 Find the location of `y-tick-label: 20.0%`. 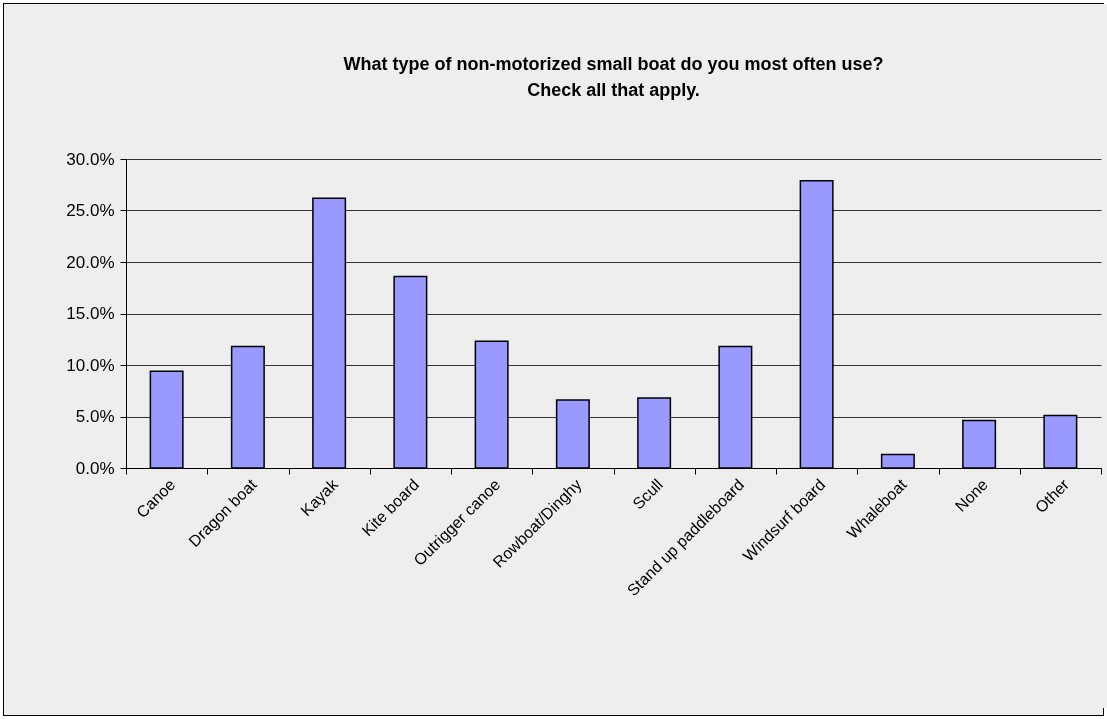

y-tick-label: 20.0% is located at coordinates (90, 262).